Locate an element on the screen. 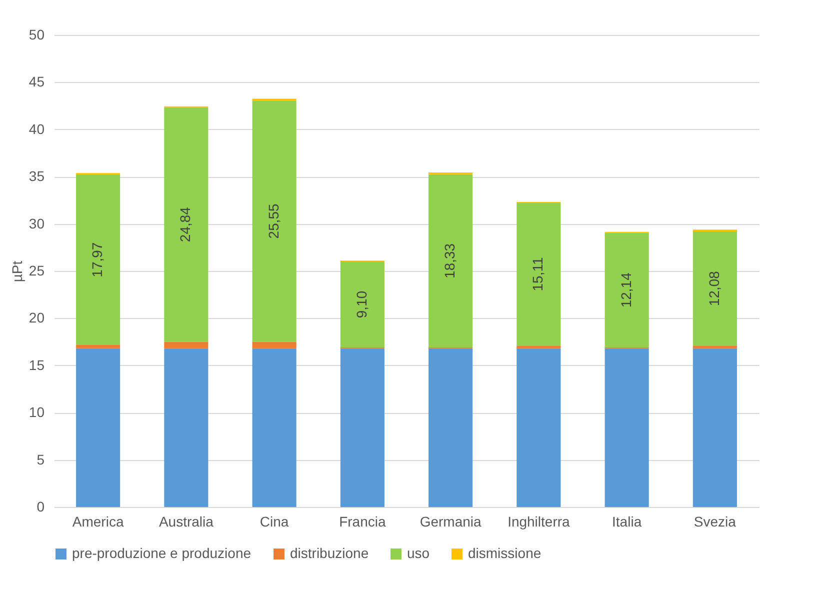  data-label: 18,33 is located at coordinates (450, 260).